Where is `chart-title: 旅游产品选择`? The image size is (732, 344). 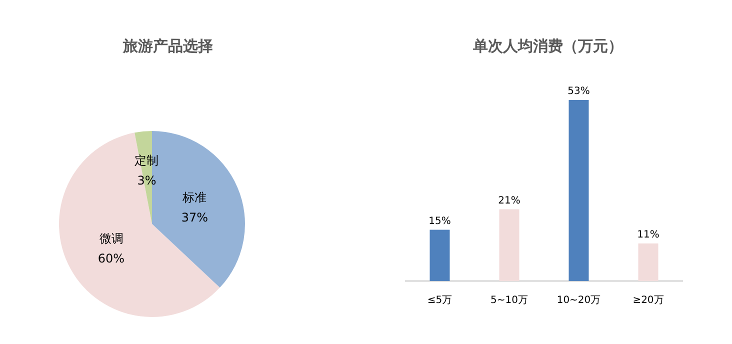
chart-title: 旅游产品选择 is located at coordinates (167, 46).